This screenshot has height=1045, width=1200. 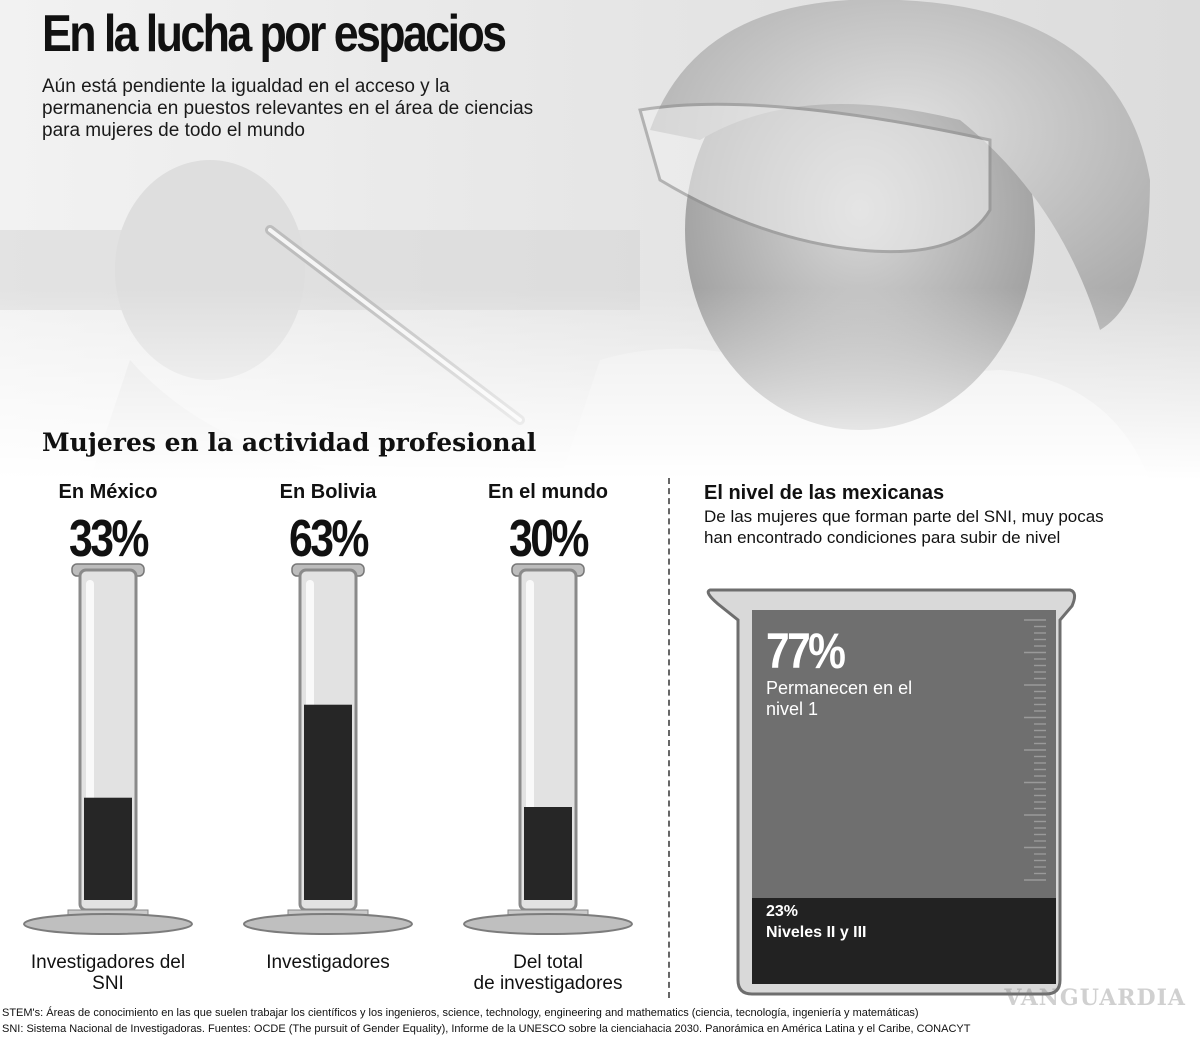 I want to click on tube-caption: Investigadores, so click(x=328, y=962).